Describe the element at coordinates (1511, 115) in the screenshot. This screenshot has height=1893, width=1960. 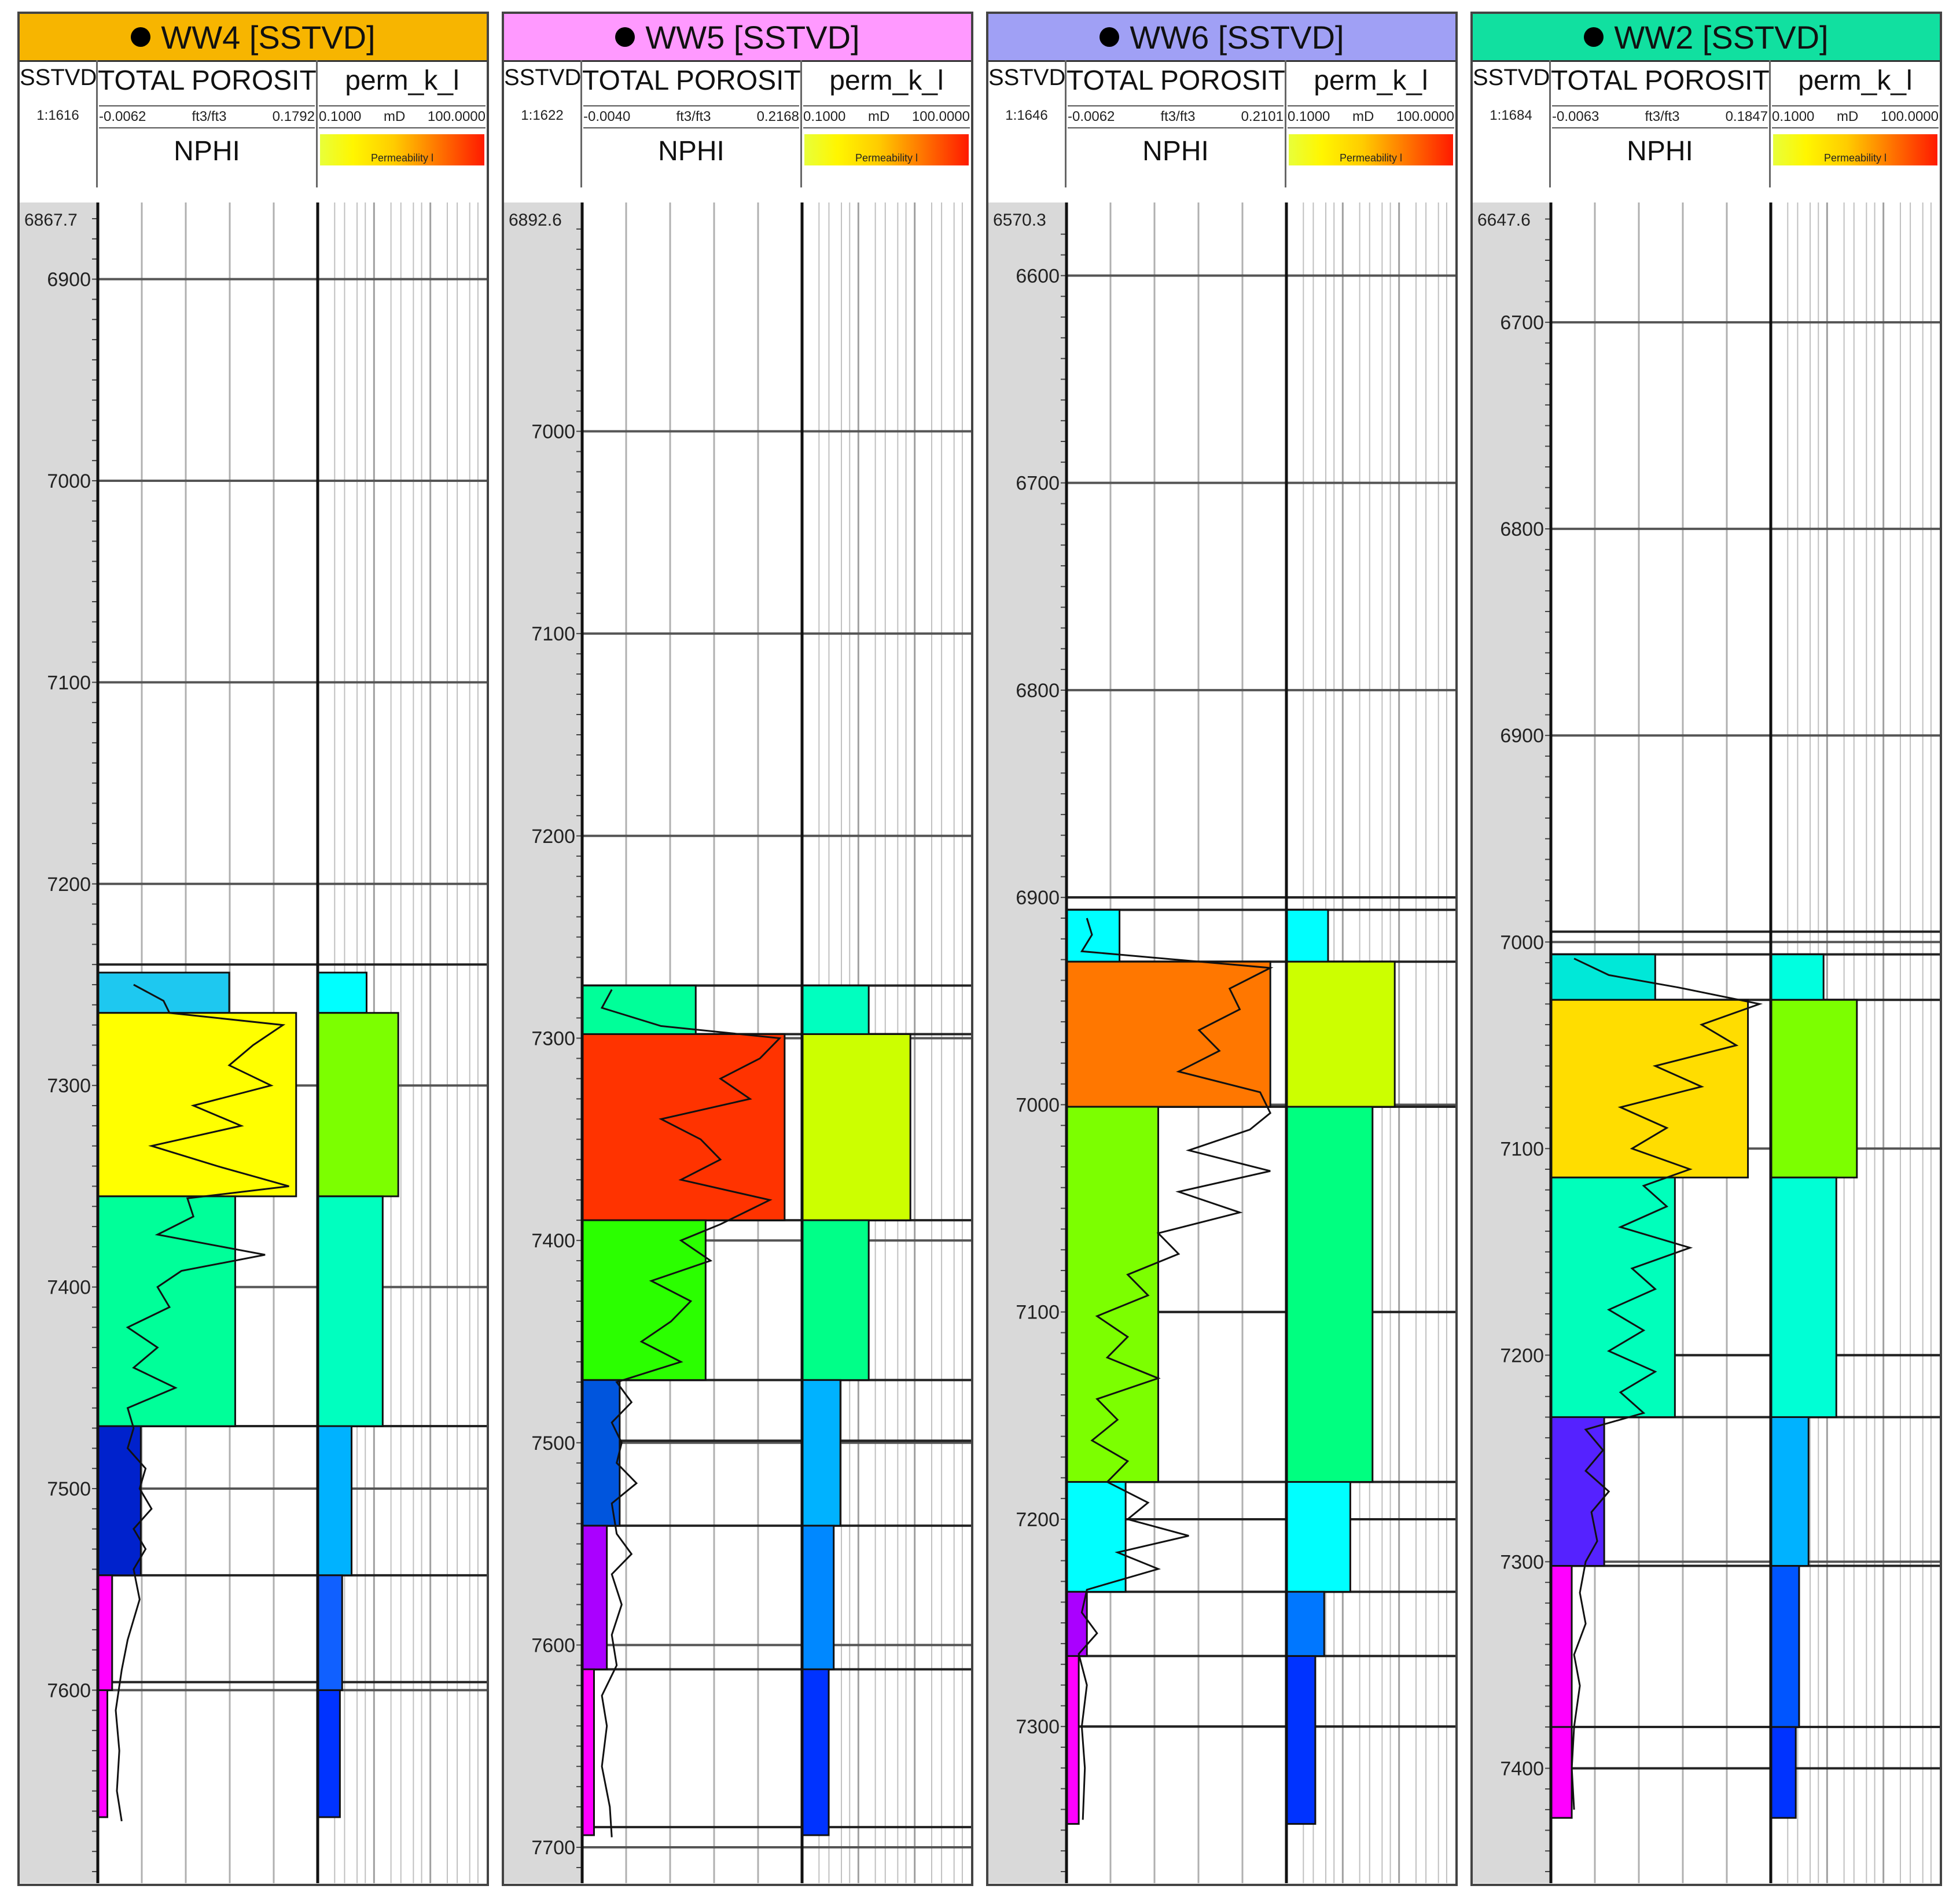
I see `depth-ratio: 1:1684` at that location.